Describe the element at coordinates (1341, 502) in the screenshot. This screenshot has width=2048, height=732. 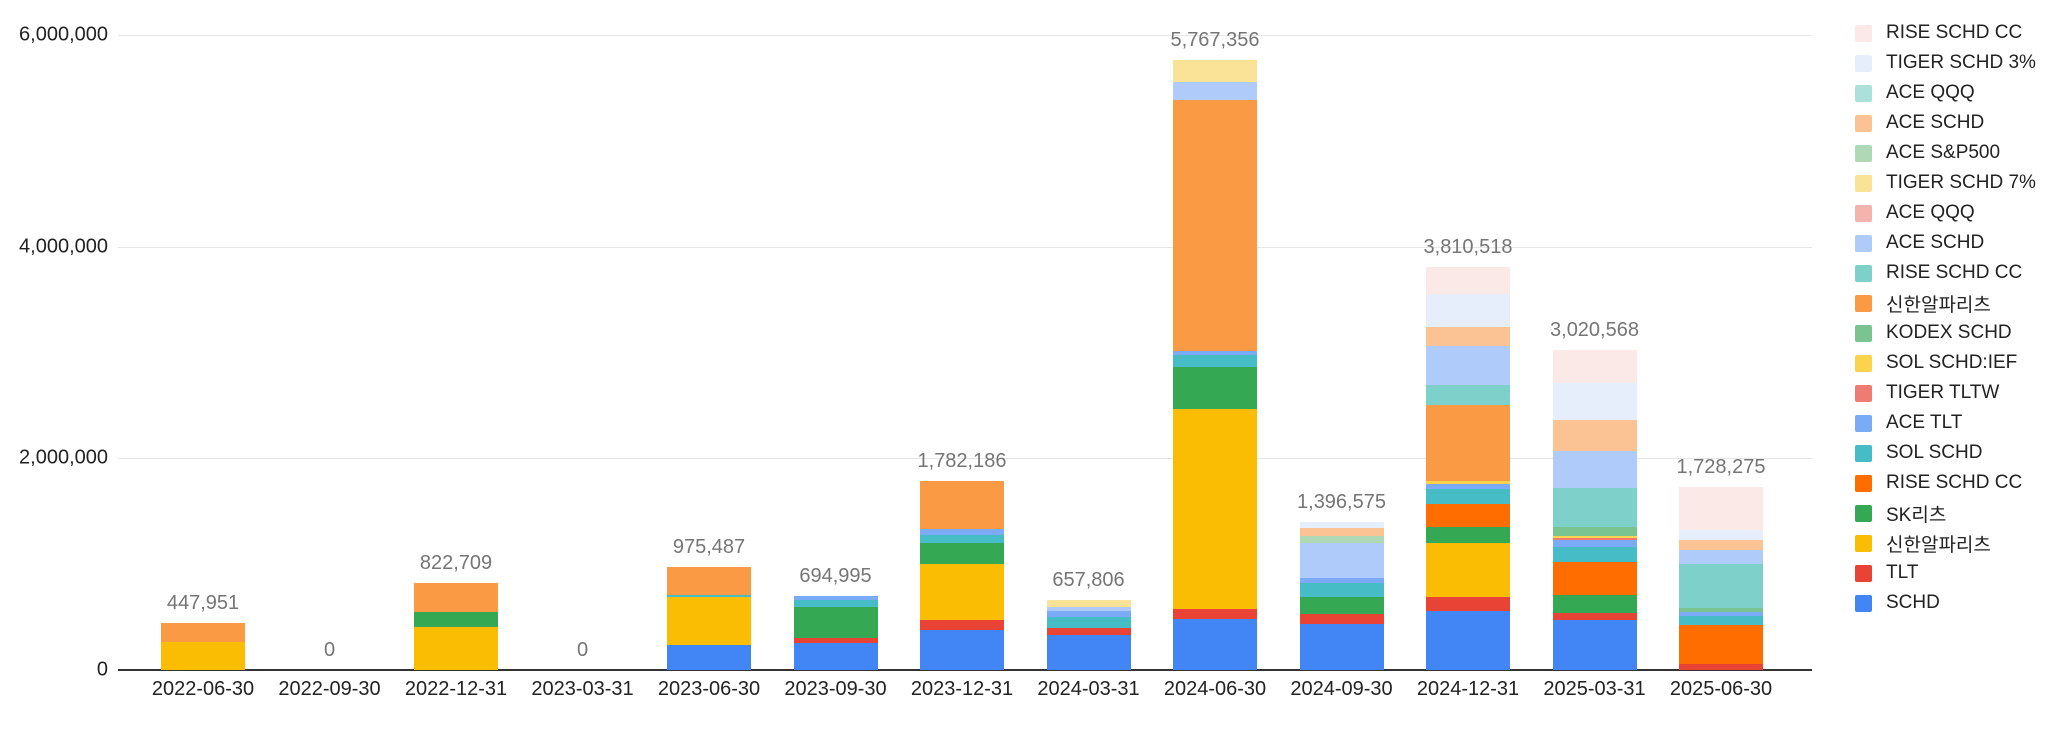
I see `bar-total-label: 1,396,575` at that location.